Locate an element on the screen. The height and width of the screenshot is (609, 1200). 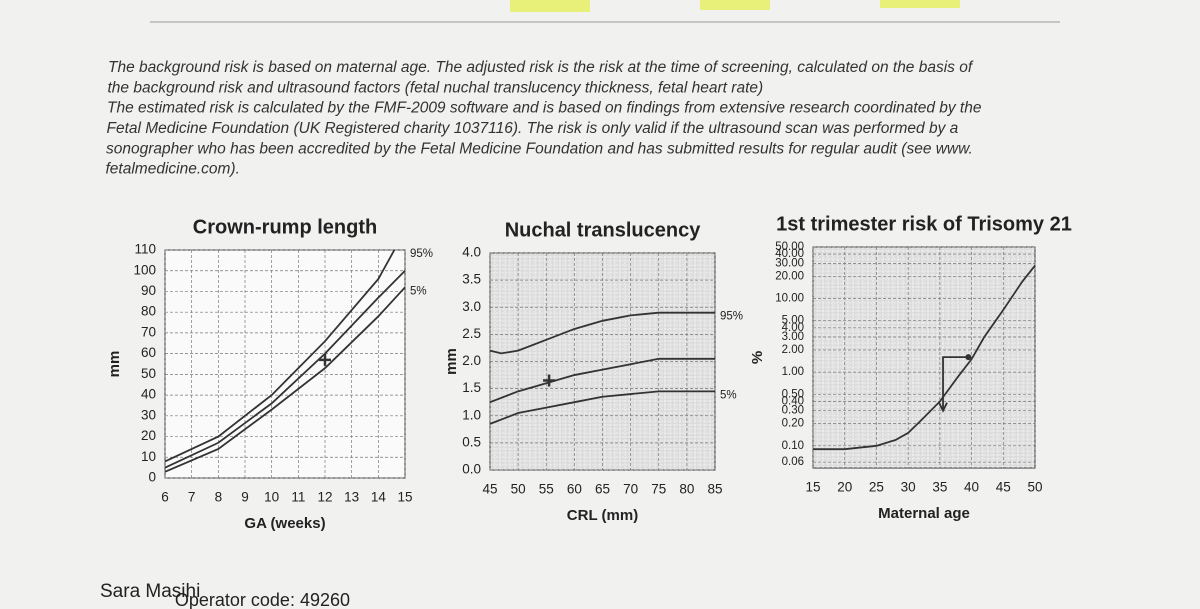
x-axis-label: GA (weeks) is located at coordinates (284, 523).